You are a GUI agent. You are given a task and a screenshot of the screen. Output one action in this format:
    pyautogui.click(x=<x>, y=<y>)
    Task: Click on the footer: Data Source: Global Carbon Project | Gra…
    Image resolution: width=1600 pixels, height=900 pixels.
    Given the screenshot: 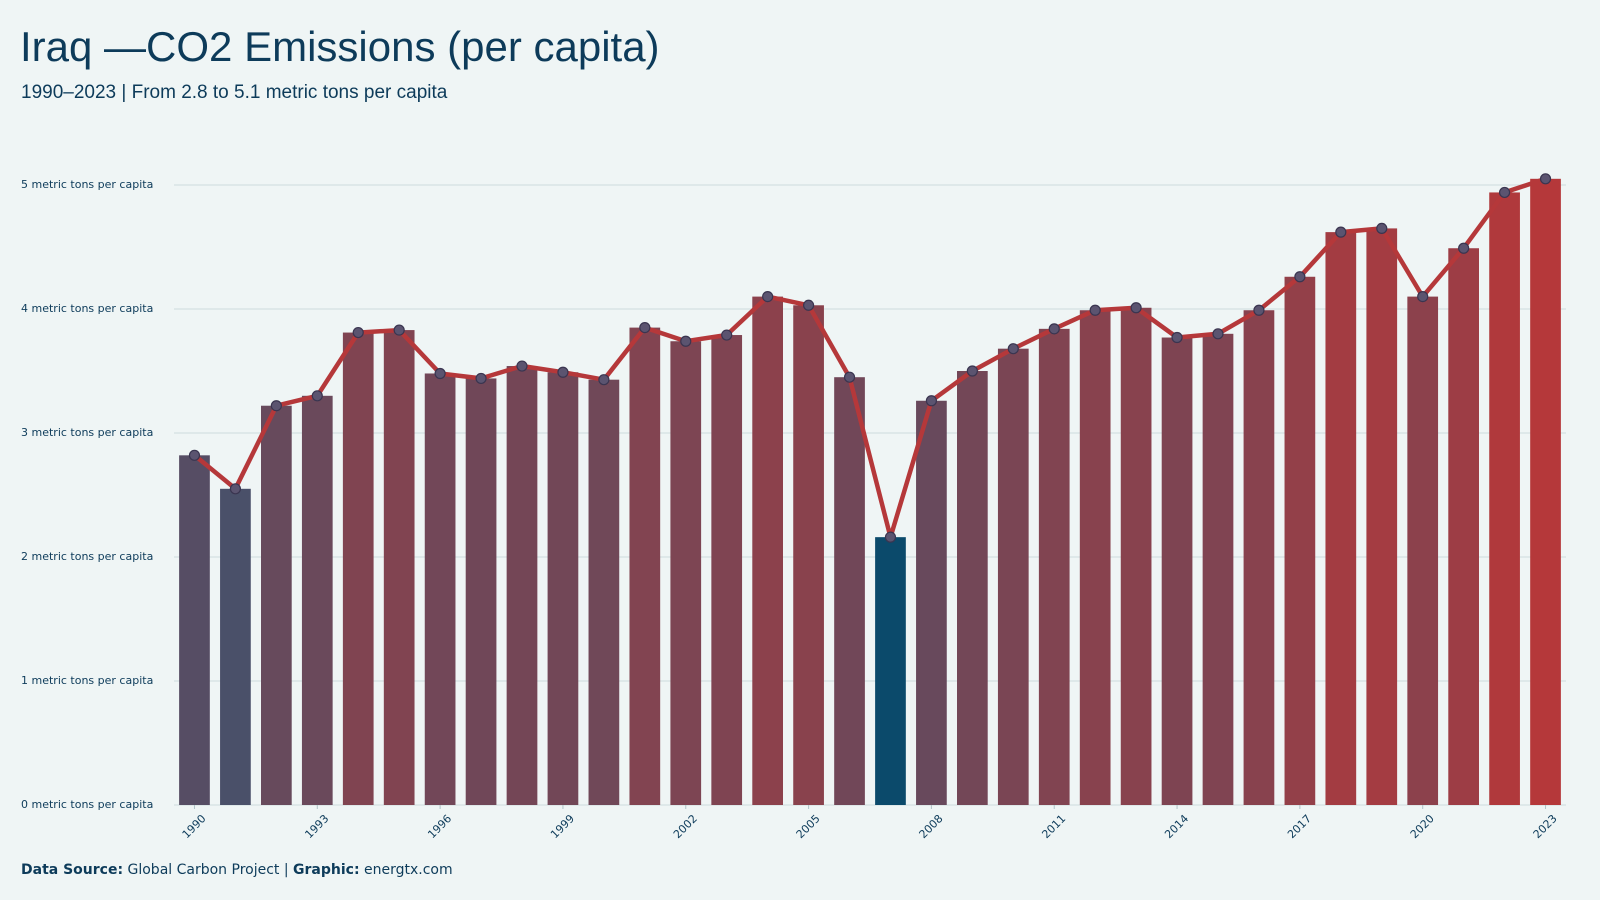 What is the action you would take?
    pyautogui.click(x=237, y=870)
    